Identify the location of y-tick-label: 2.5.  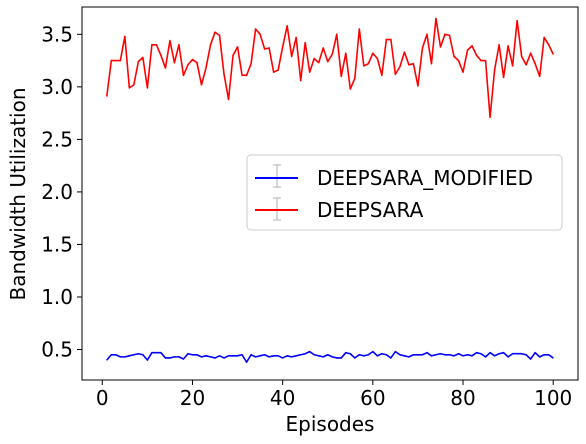
(57, 139).